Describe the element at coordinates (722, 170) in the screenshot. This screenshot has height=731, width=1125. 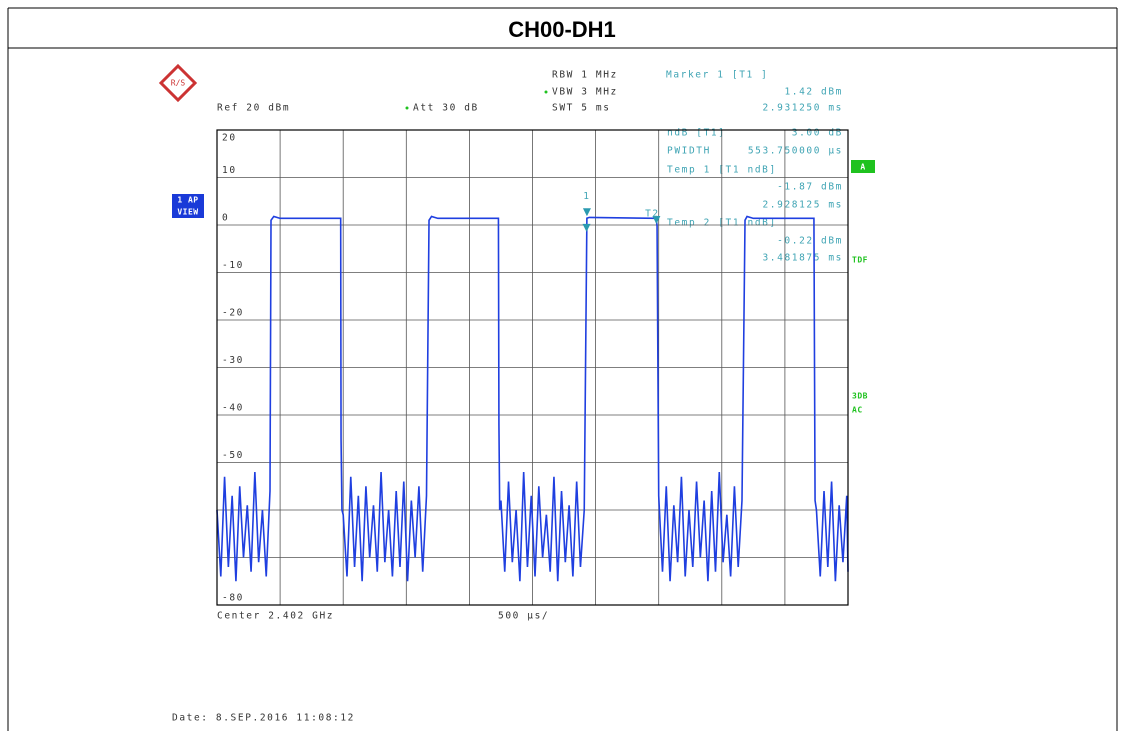
I see `temp1: Temp 1 [T1 ndB]` at that location.